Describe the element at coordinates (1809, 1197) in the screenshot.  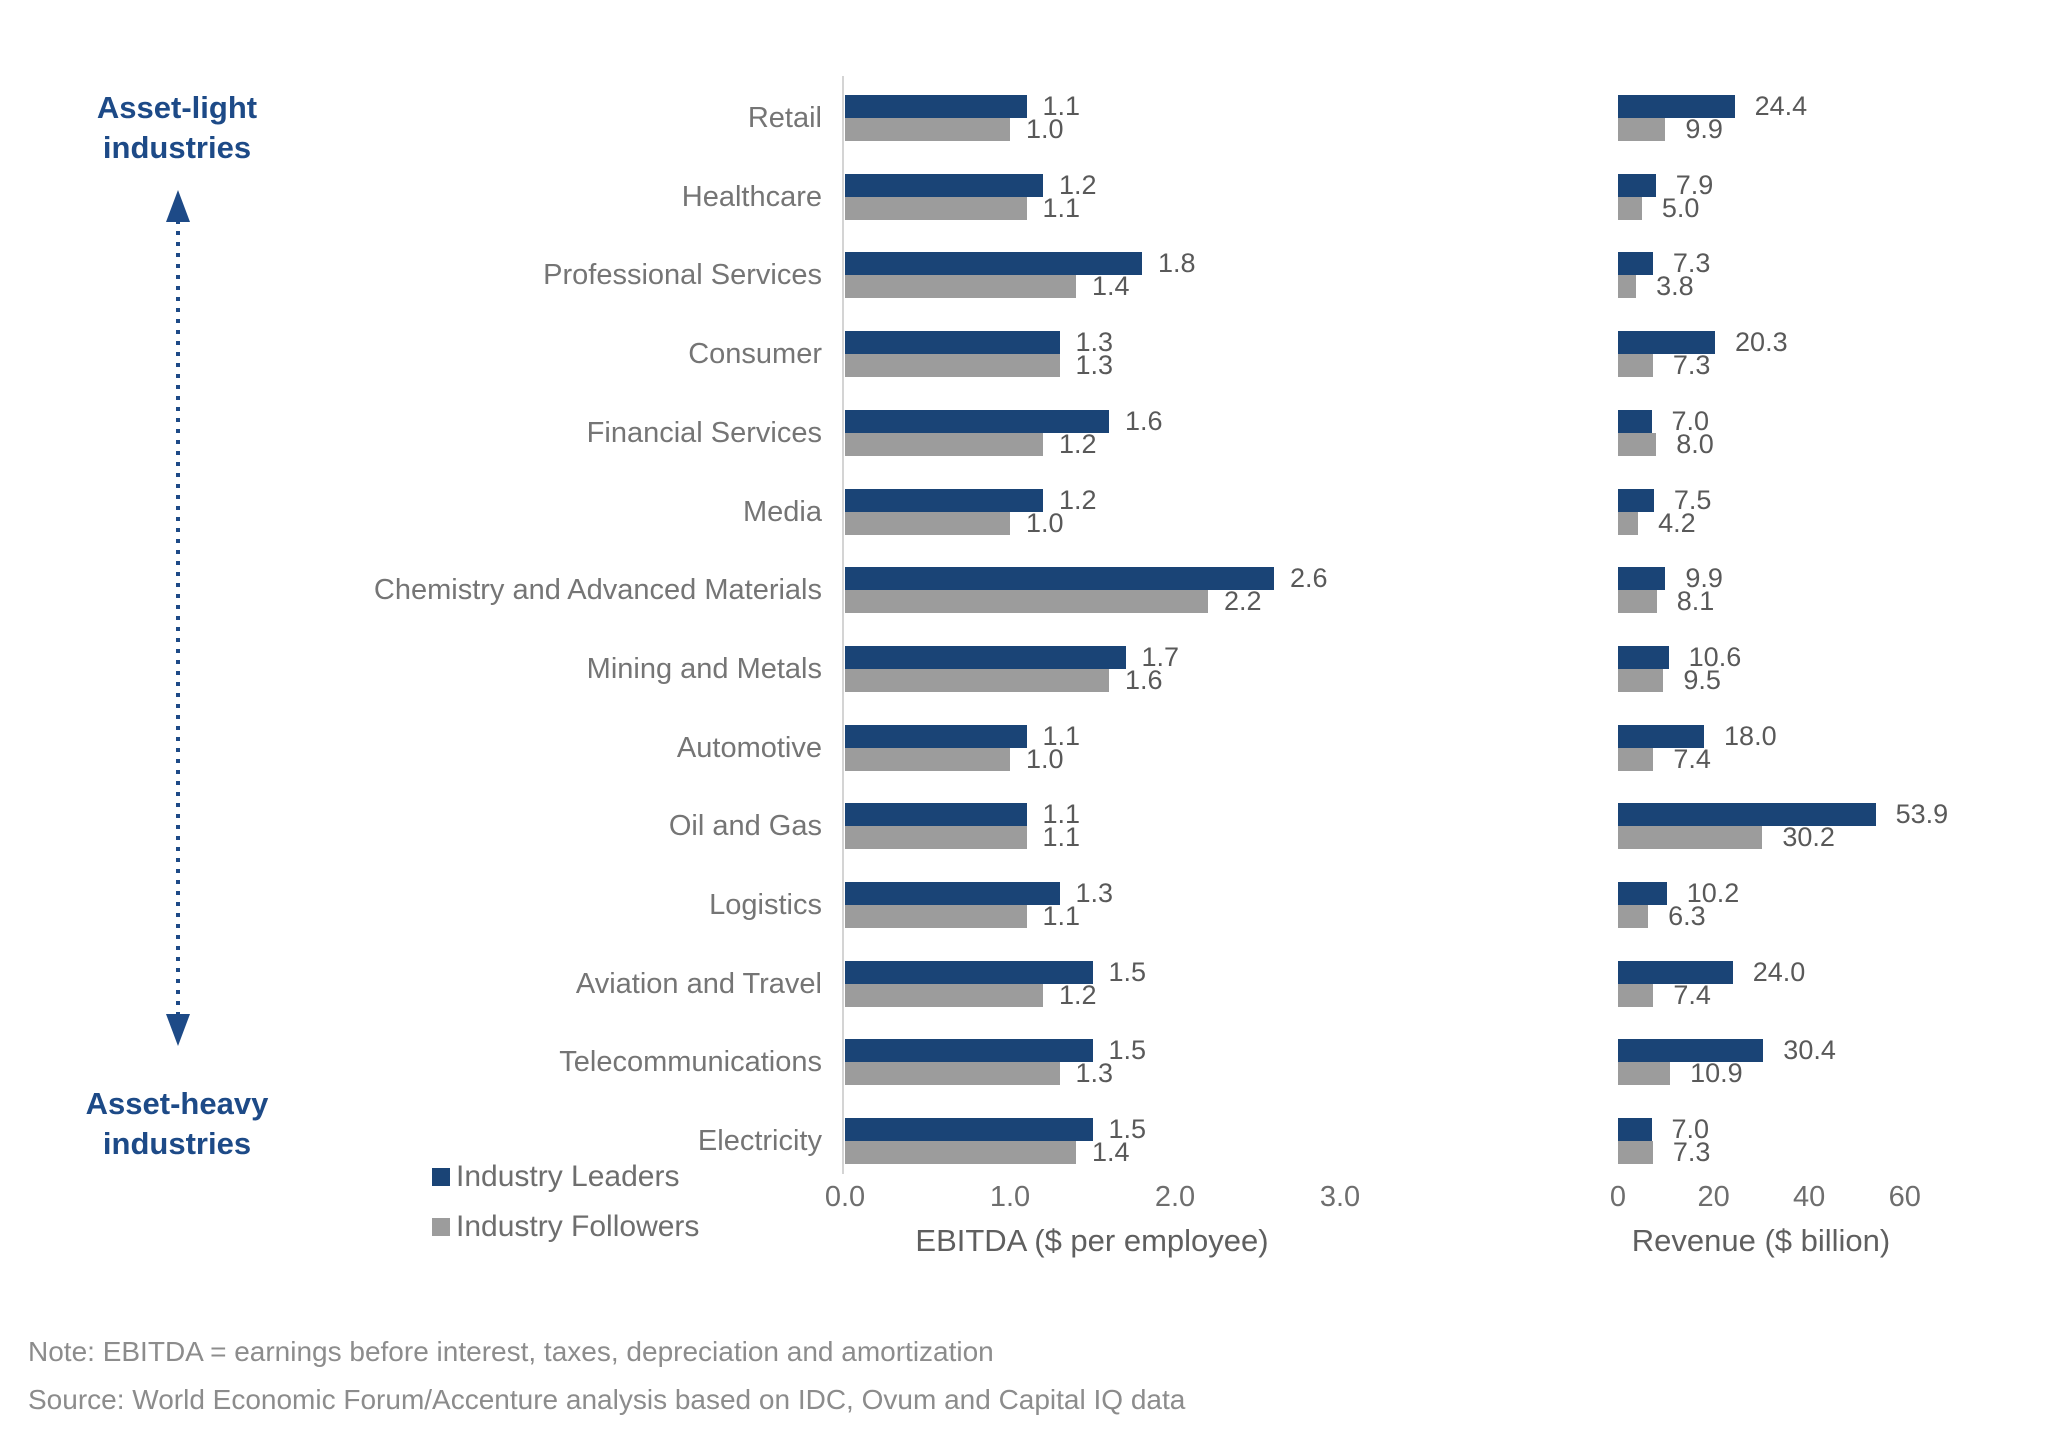
I see `revenue-tick-label: 40` at that location.